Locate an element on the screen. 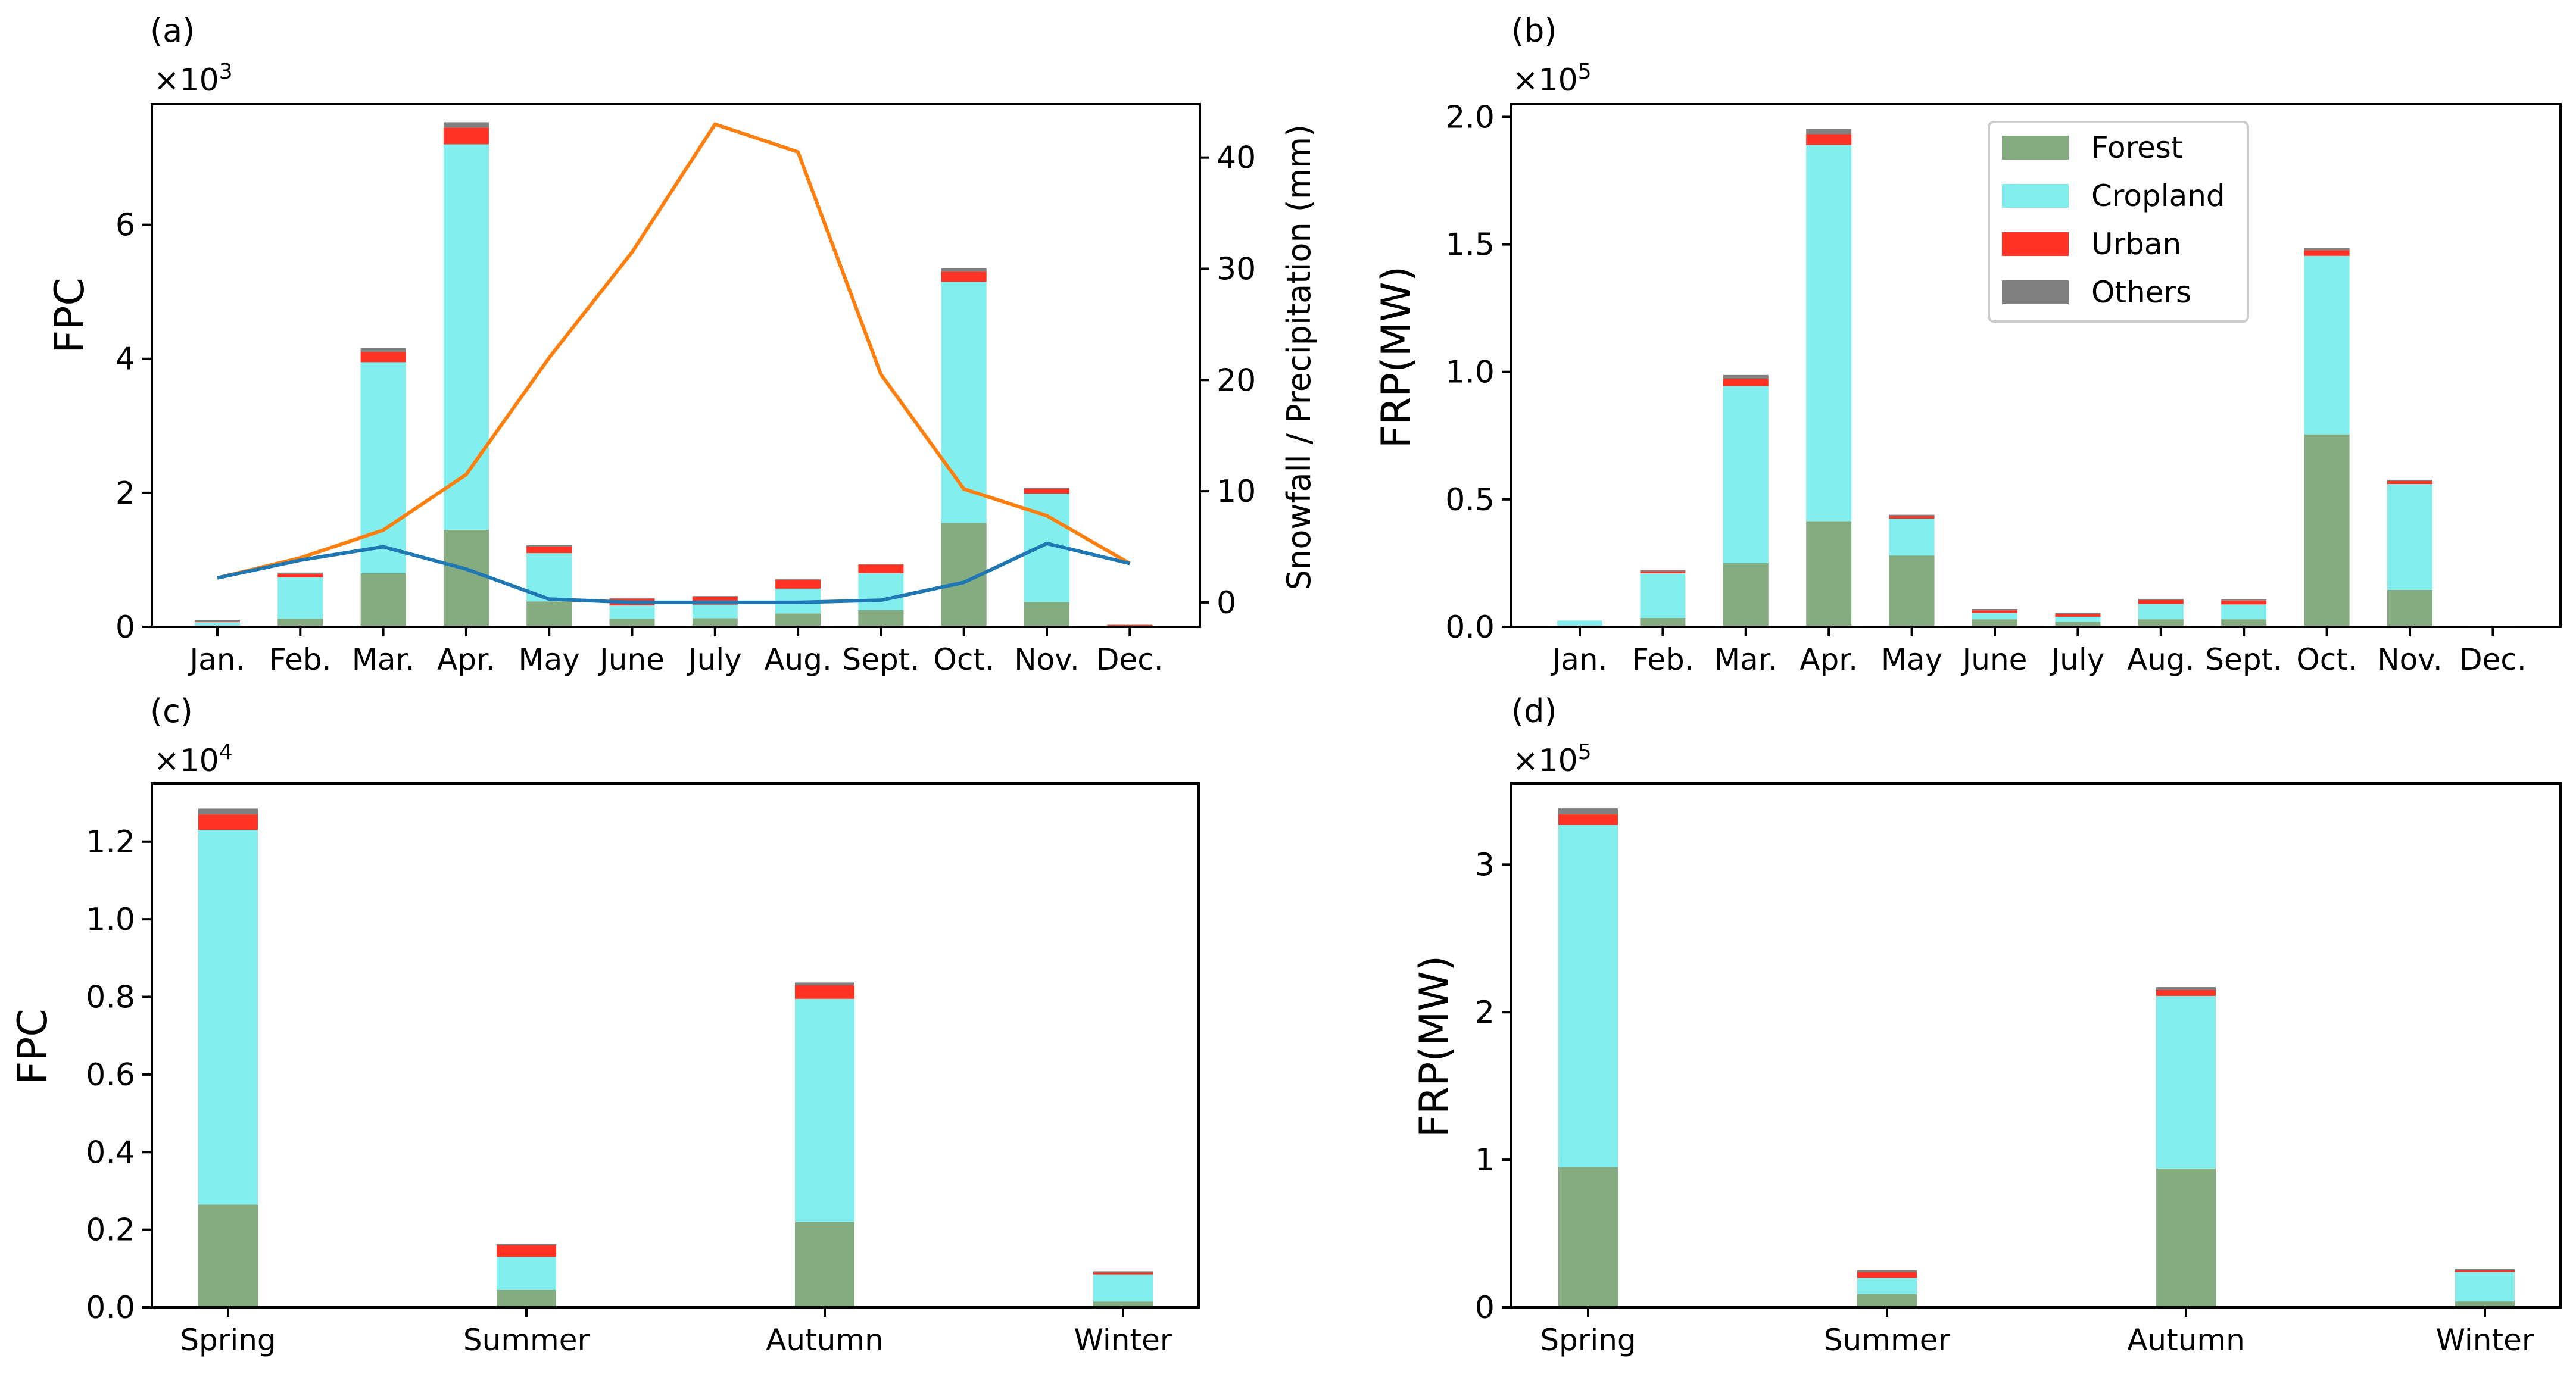 The height and width of the screenshot is (1374, 2576). bar-cropland-june is located at coordinates (632, 612).